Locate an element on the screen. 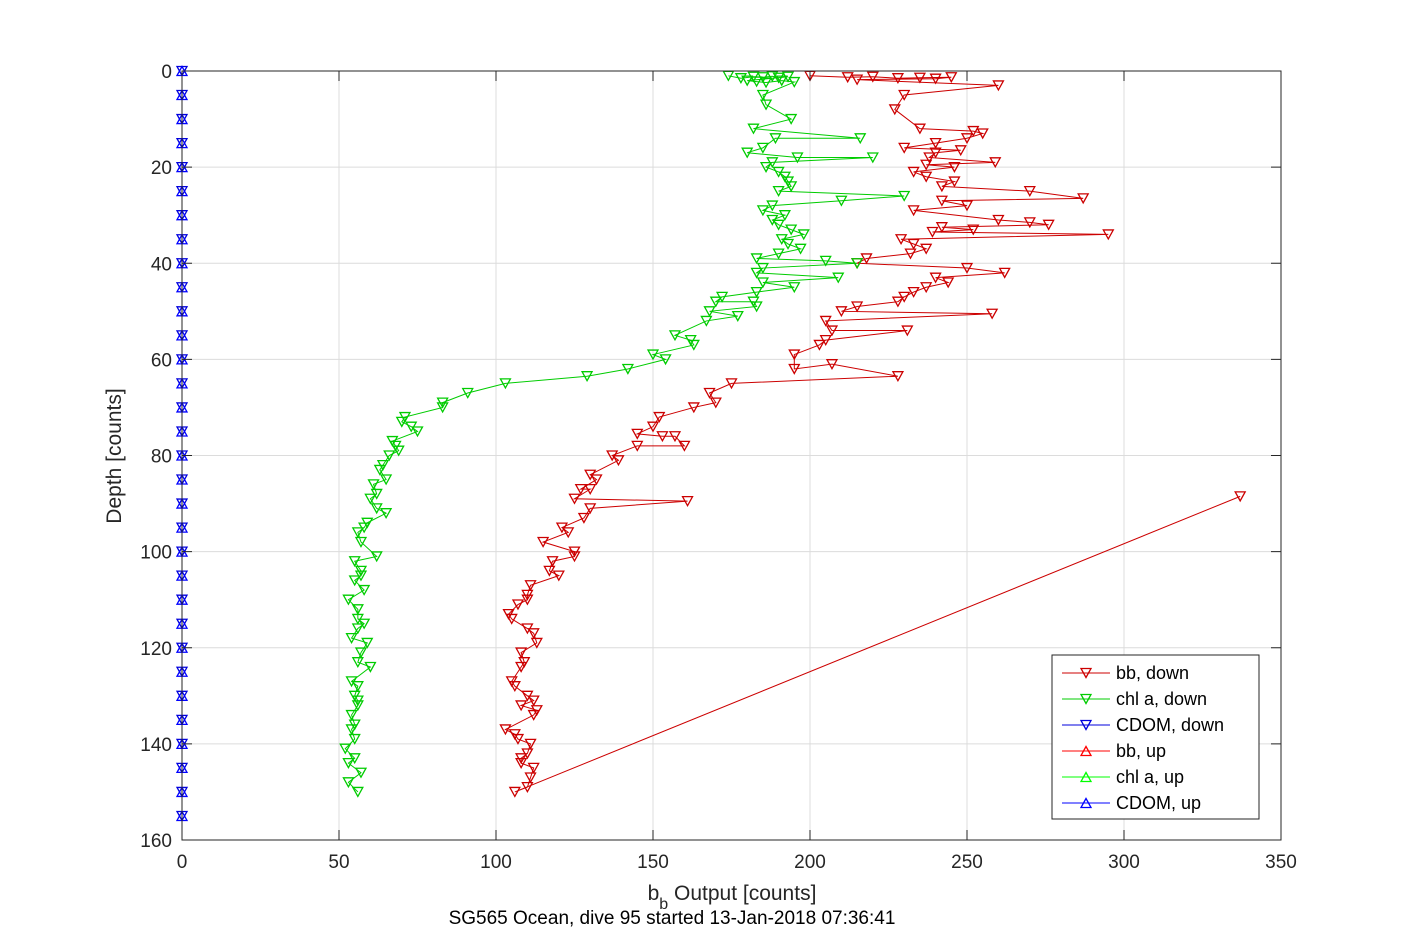 Image resolution: width=1417 pixels, height=945 pixels. legend-label: CDOM, down is located at coordinates (1170, 725).